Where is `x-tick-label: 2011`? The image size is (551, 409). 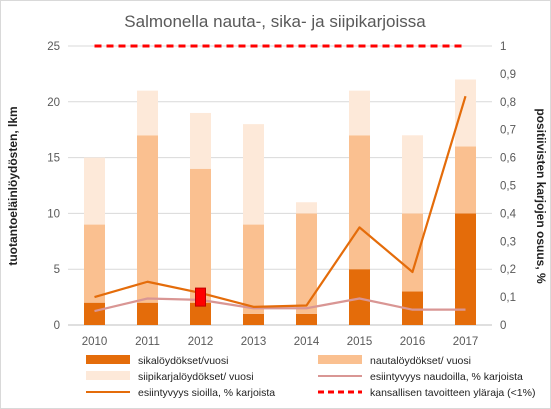 x-tick-label: 2011 is located at coordinates (147, 342).